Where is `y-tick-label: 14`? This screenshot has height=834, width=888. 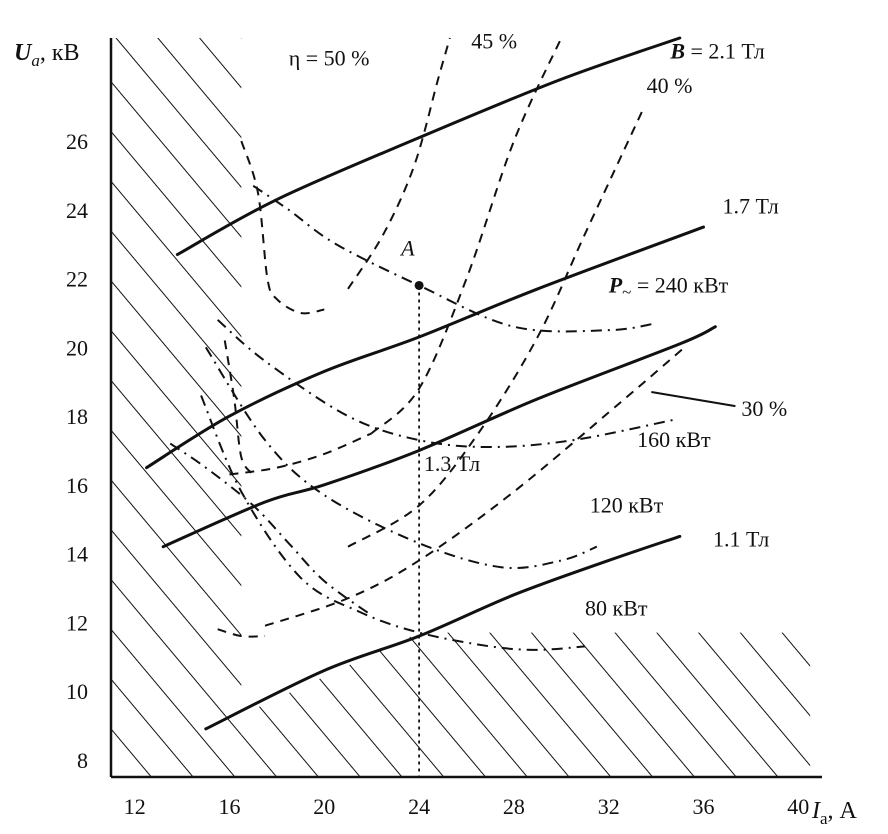
y-tick-label: 14 is located at coordinates (77, 554).